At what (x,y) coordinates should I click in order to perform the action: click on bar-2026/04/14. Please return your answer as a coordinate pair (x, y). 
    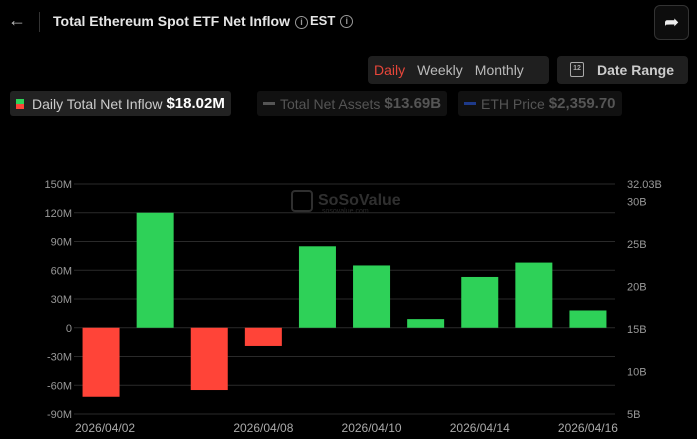
    Looking at the image, I should click on (480, 302).